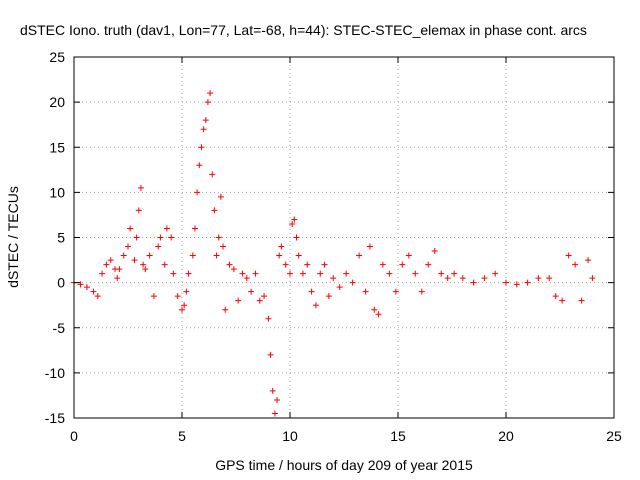 Image resolution: width=640 pixels, height=480 pixels. What do you see at coordinates (398, 436) in the screenshot?
I see `x-tick-label: 15` at bounding box center [398, 436].